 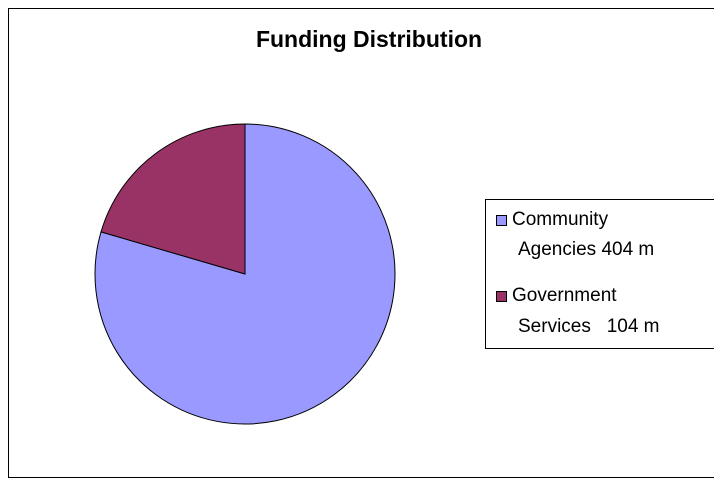 What do you see at coordinates (564, 296) in the screenshot?
I see `legend-label-line1: Government` at bounding box center [564, 296].